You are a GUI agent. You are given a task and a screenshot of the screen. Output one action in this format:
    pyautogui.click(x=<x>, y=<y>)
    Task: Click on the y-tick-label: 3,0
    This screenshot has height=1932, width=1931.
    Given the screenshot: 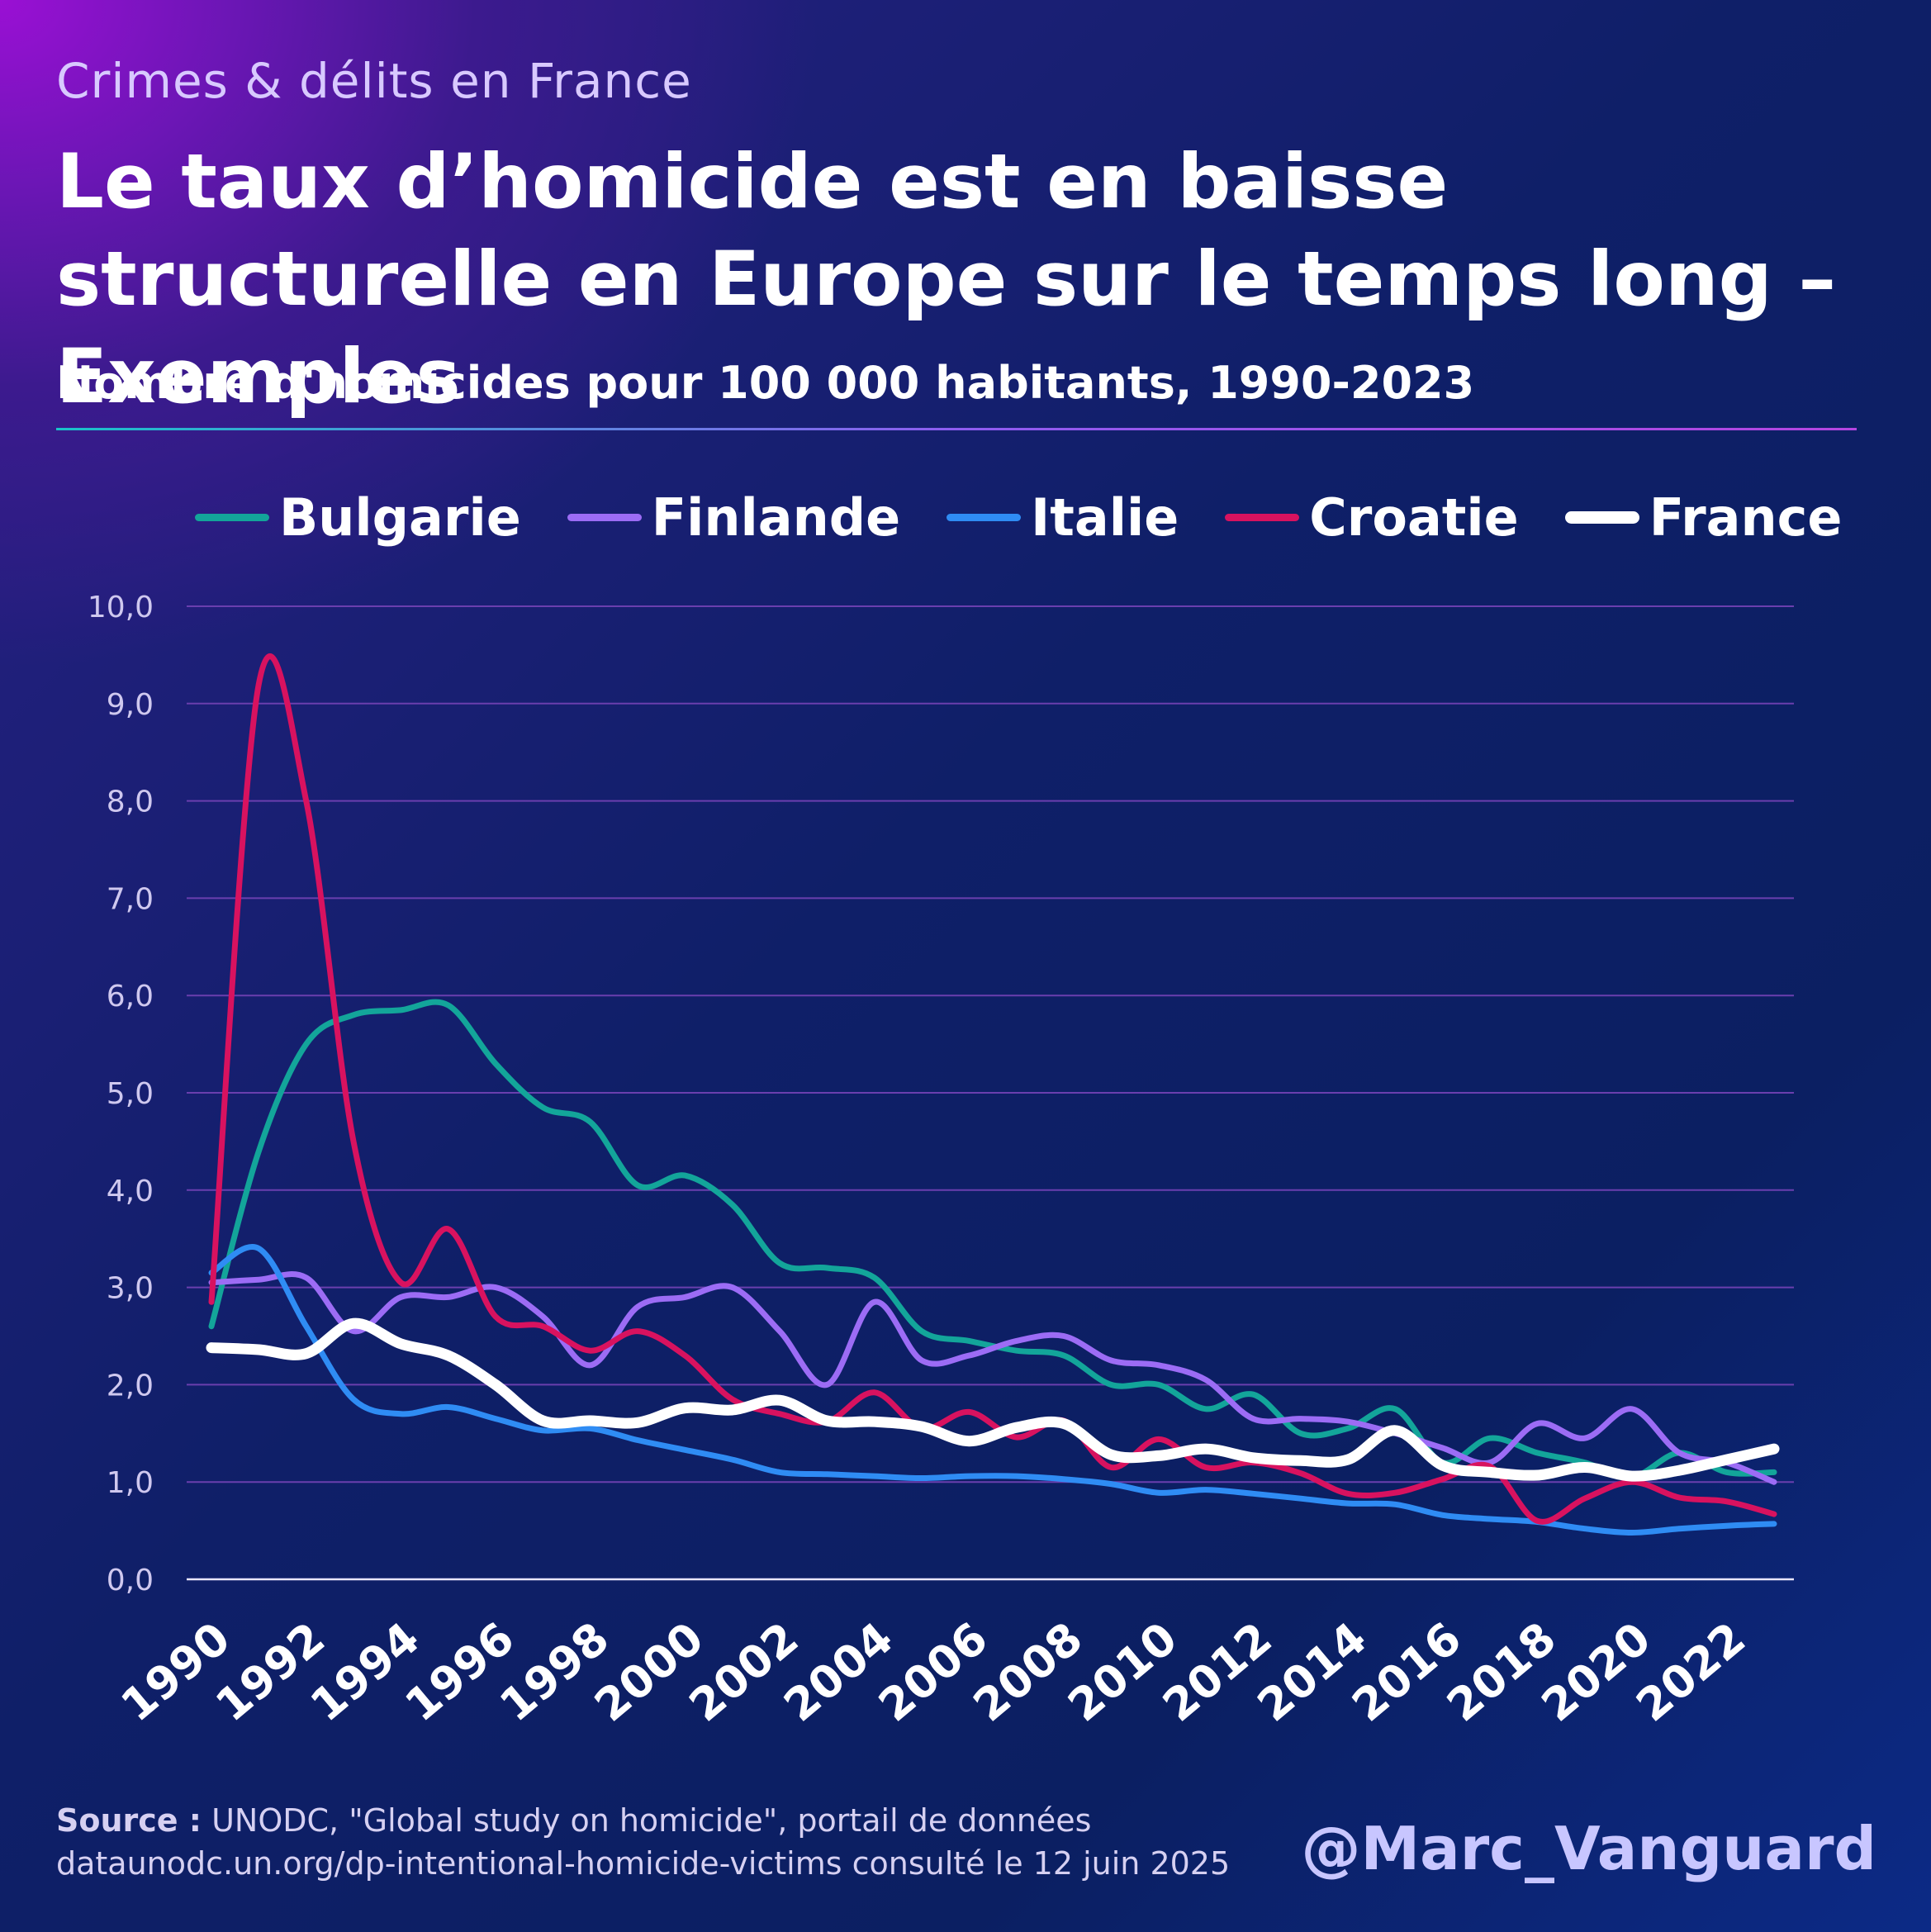 What is the action you would take?
    pyautogui.click(x=130, y=1289)
    